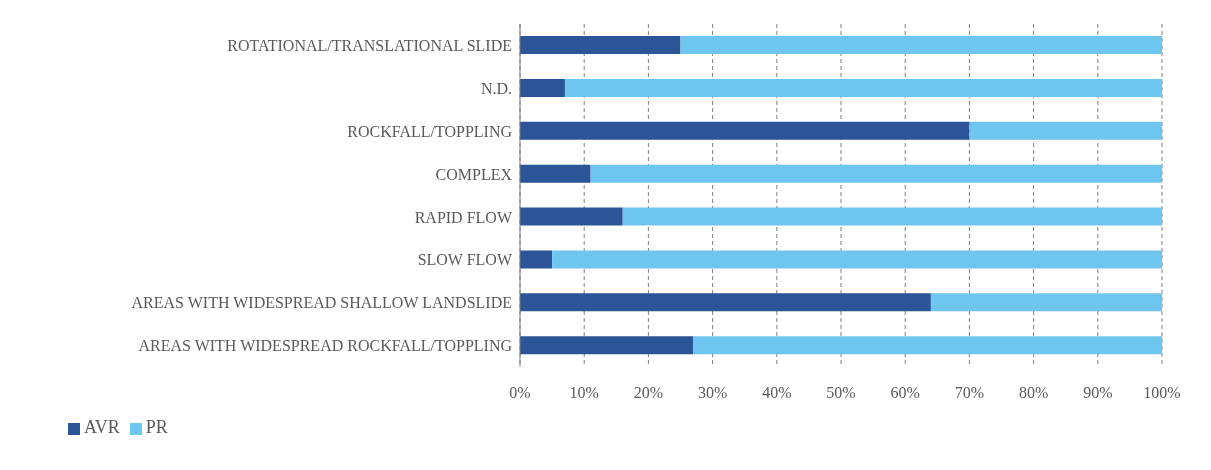 Image resolution: width=1211 pixels, height=470 pixels. Describe the element at coordinates (969, 393) in the screenshot. I see `x-tick-label: 70%` at that location.